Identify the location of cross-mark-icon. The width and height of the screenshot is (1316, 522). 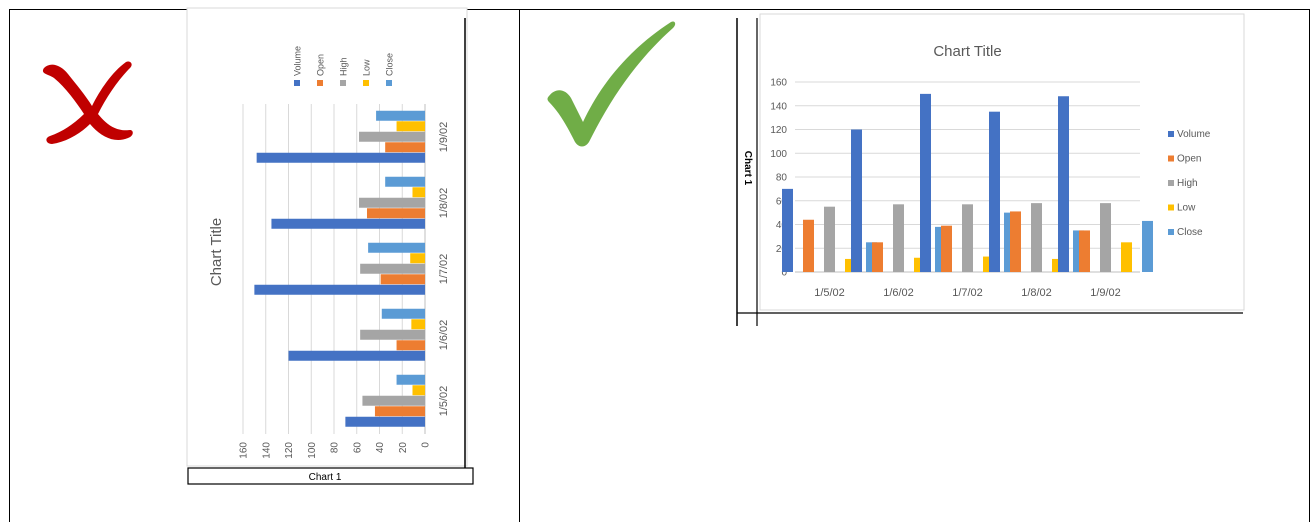
(87, 102).